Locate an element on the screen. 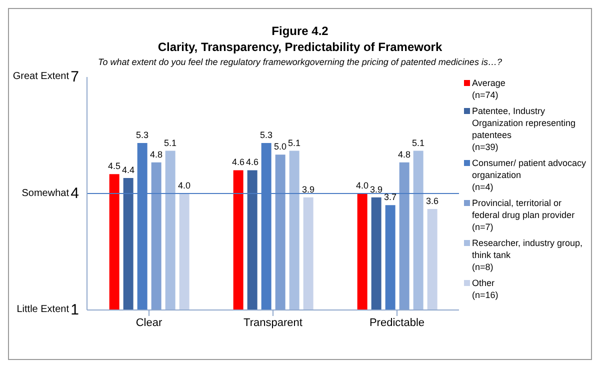 Image resolution: width=600 pixels, height=368 pixels. y-tick-label: 1 is located at coordinates (74, 310).